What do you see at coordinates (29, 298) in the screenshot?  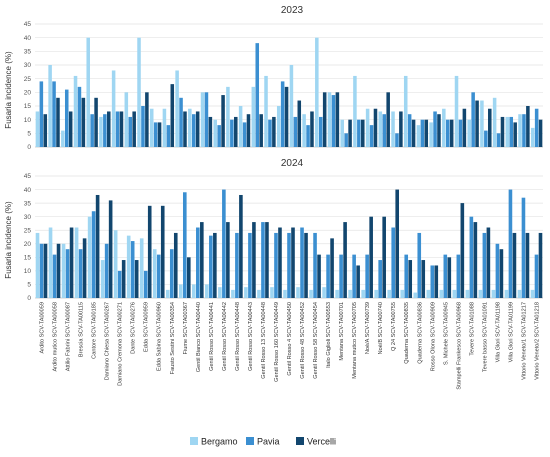 I see `y-tick-label: 0` at bounding box center [29, 298].